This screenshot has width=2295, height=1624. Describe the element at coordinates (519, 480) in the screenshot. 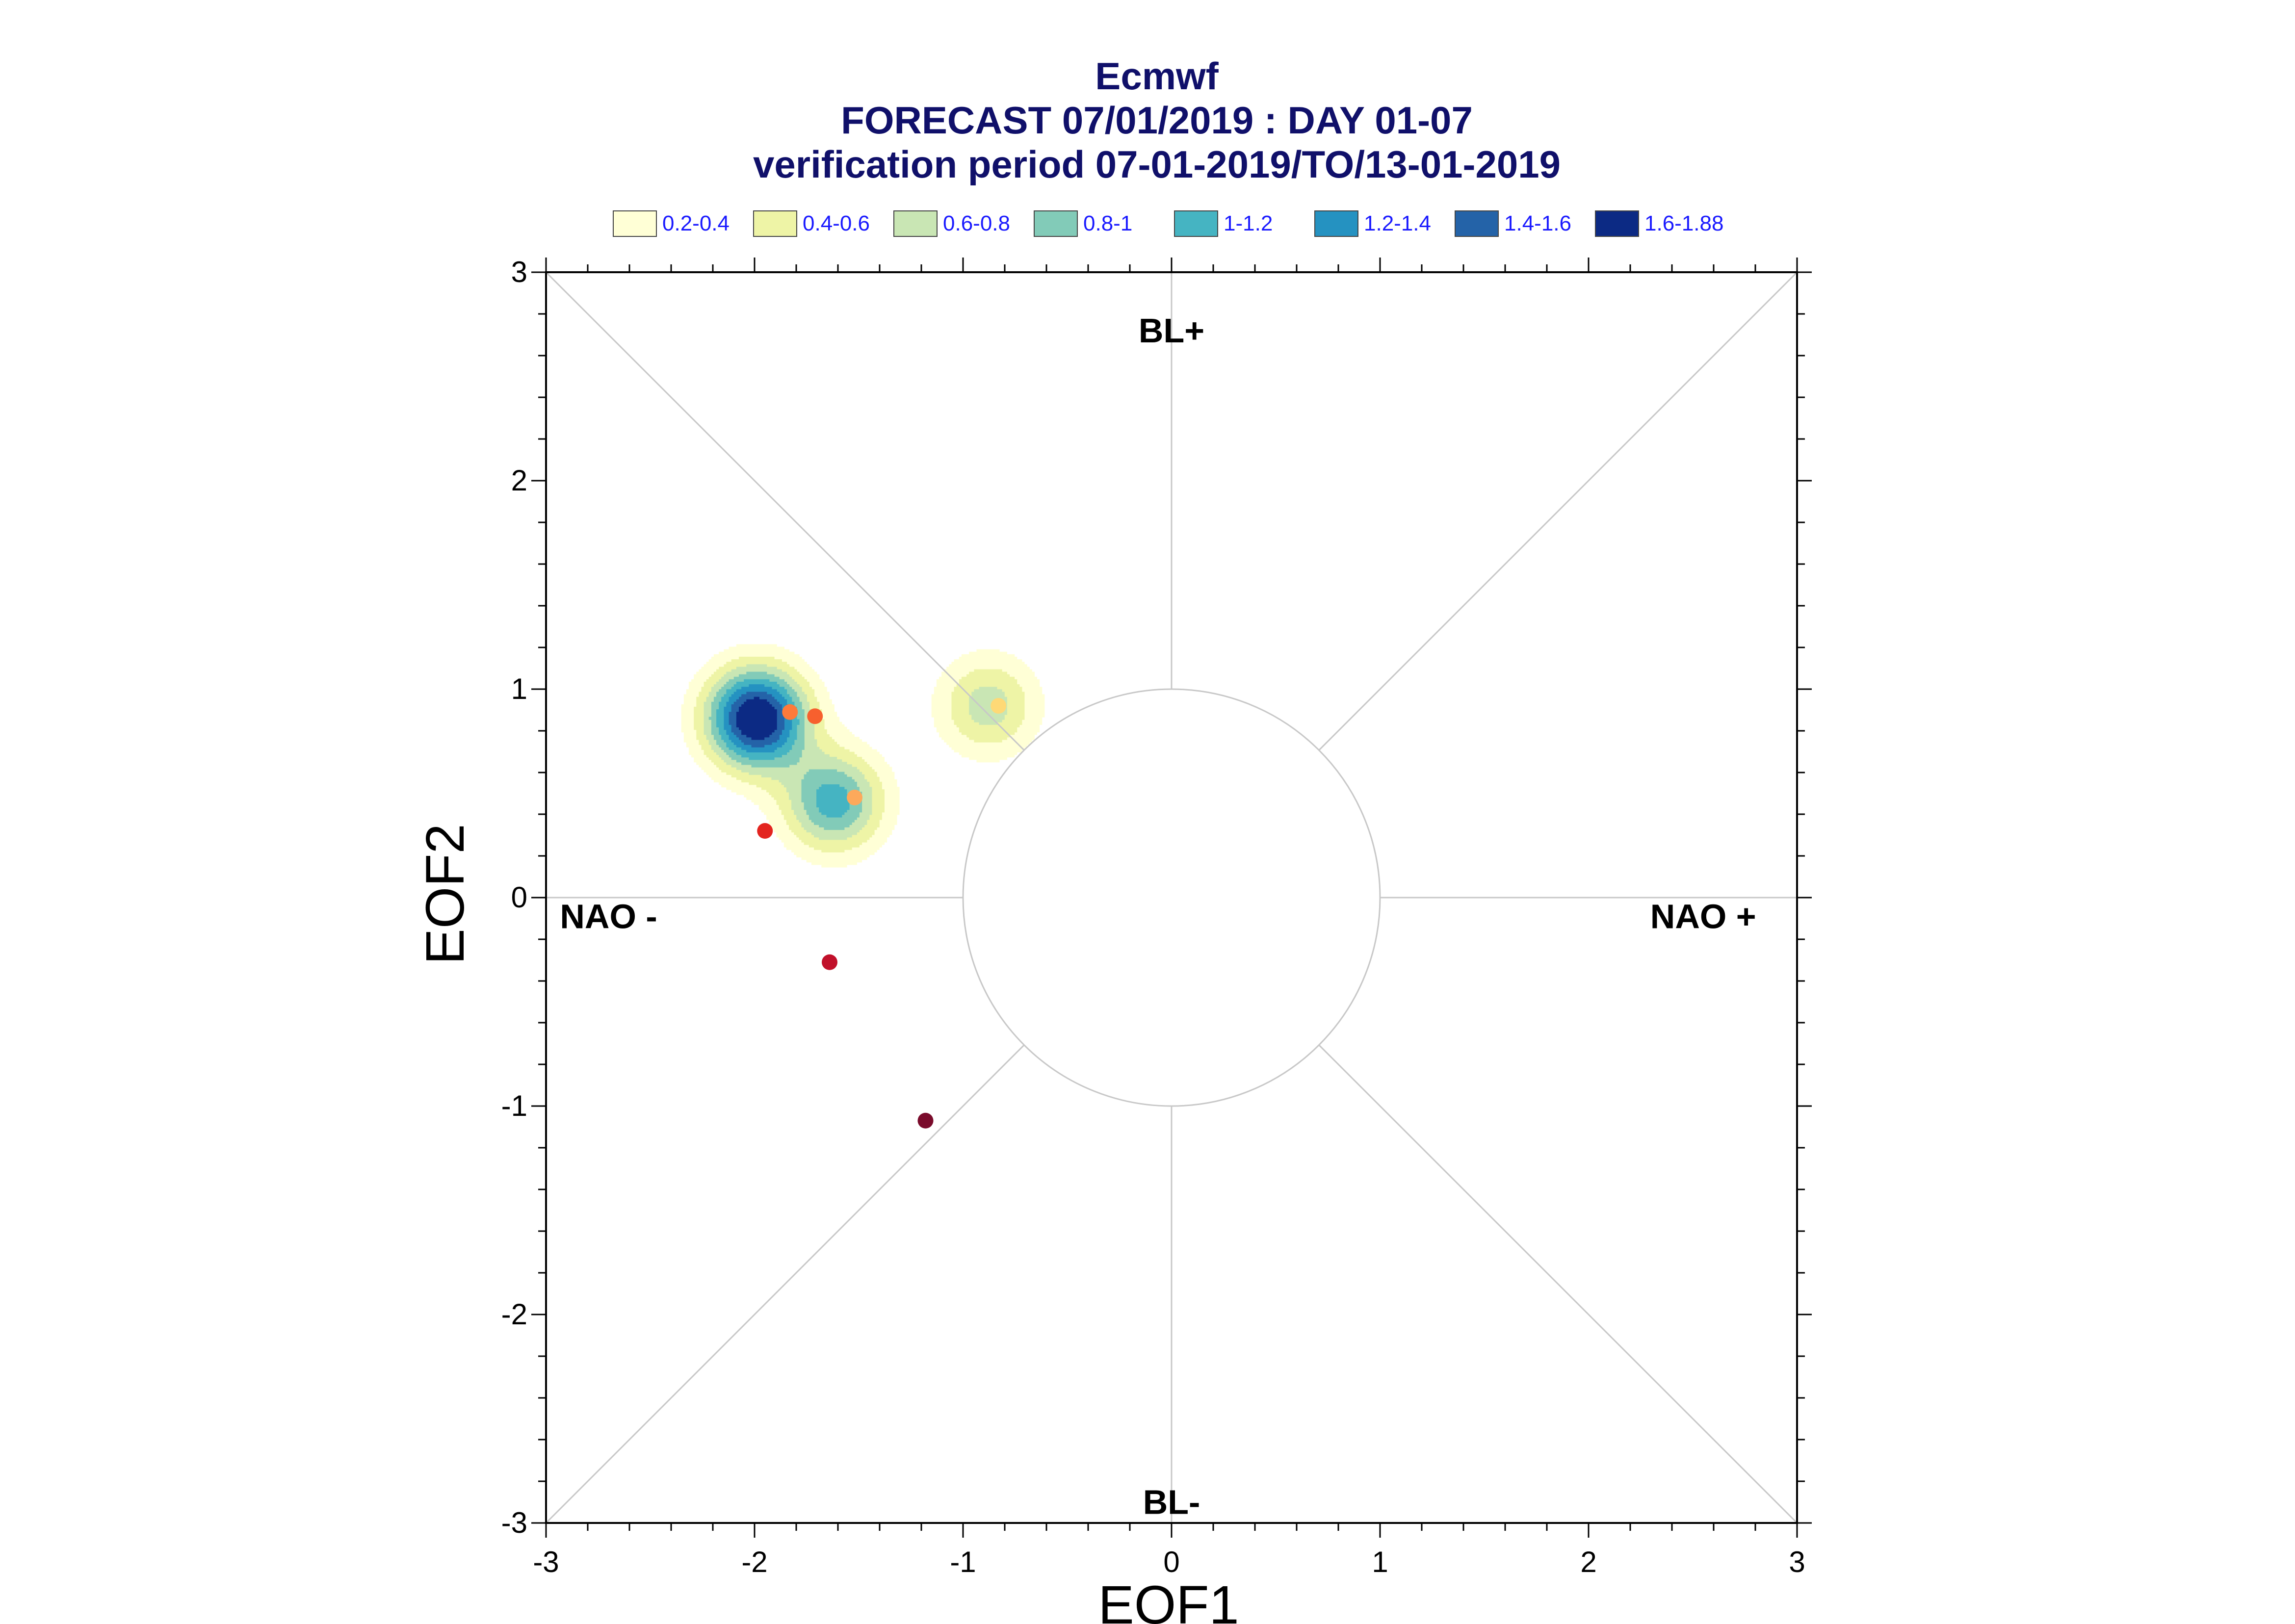

I see `y-tick-label: 2` at that location.